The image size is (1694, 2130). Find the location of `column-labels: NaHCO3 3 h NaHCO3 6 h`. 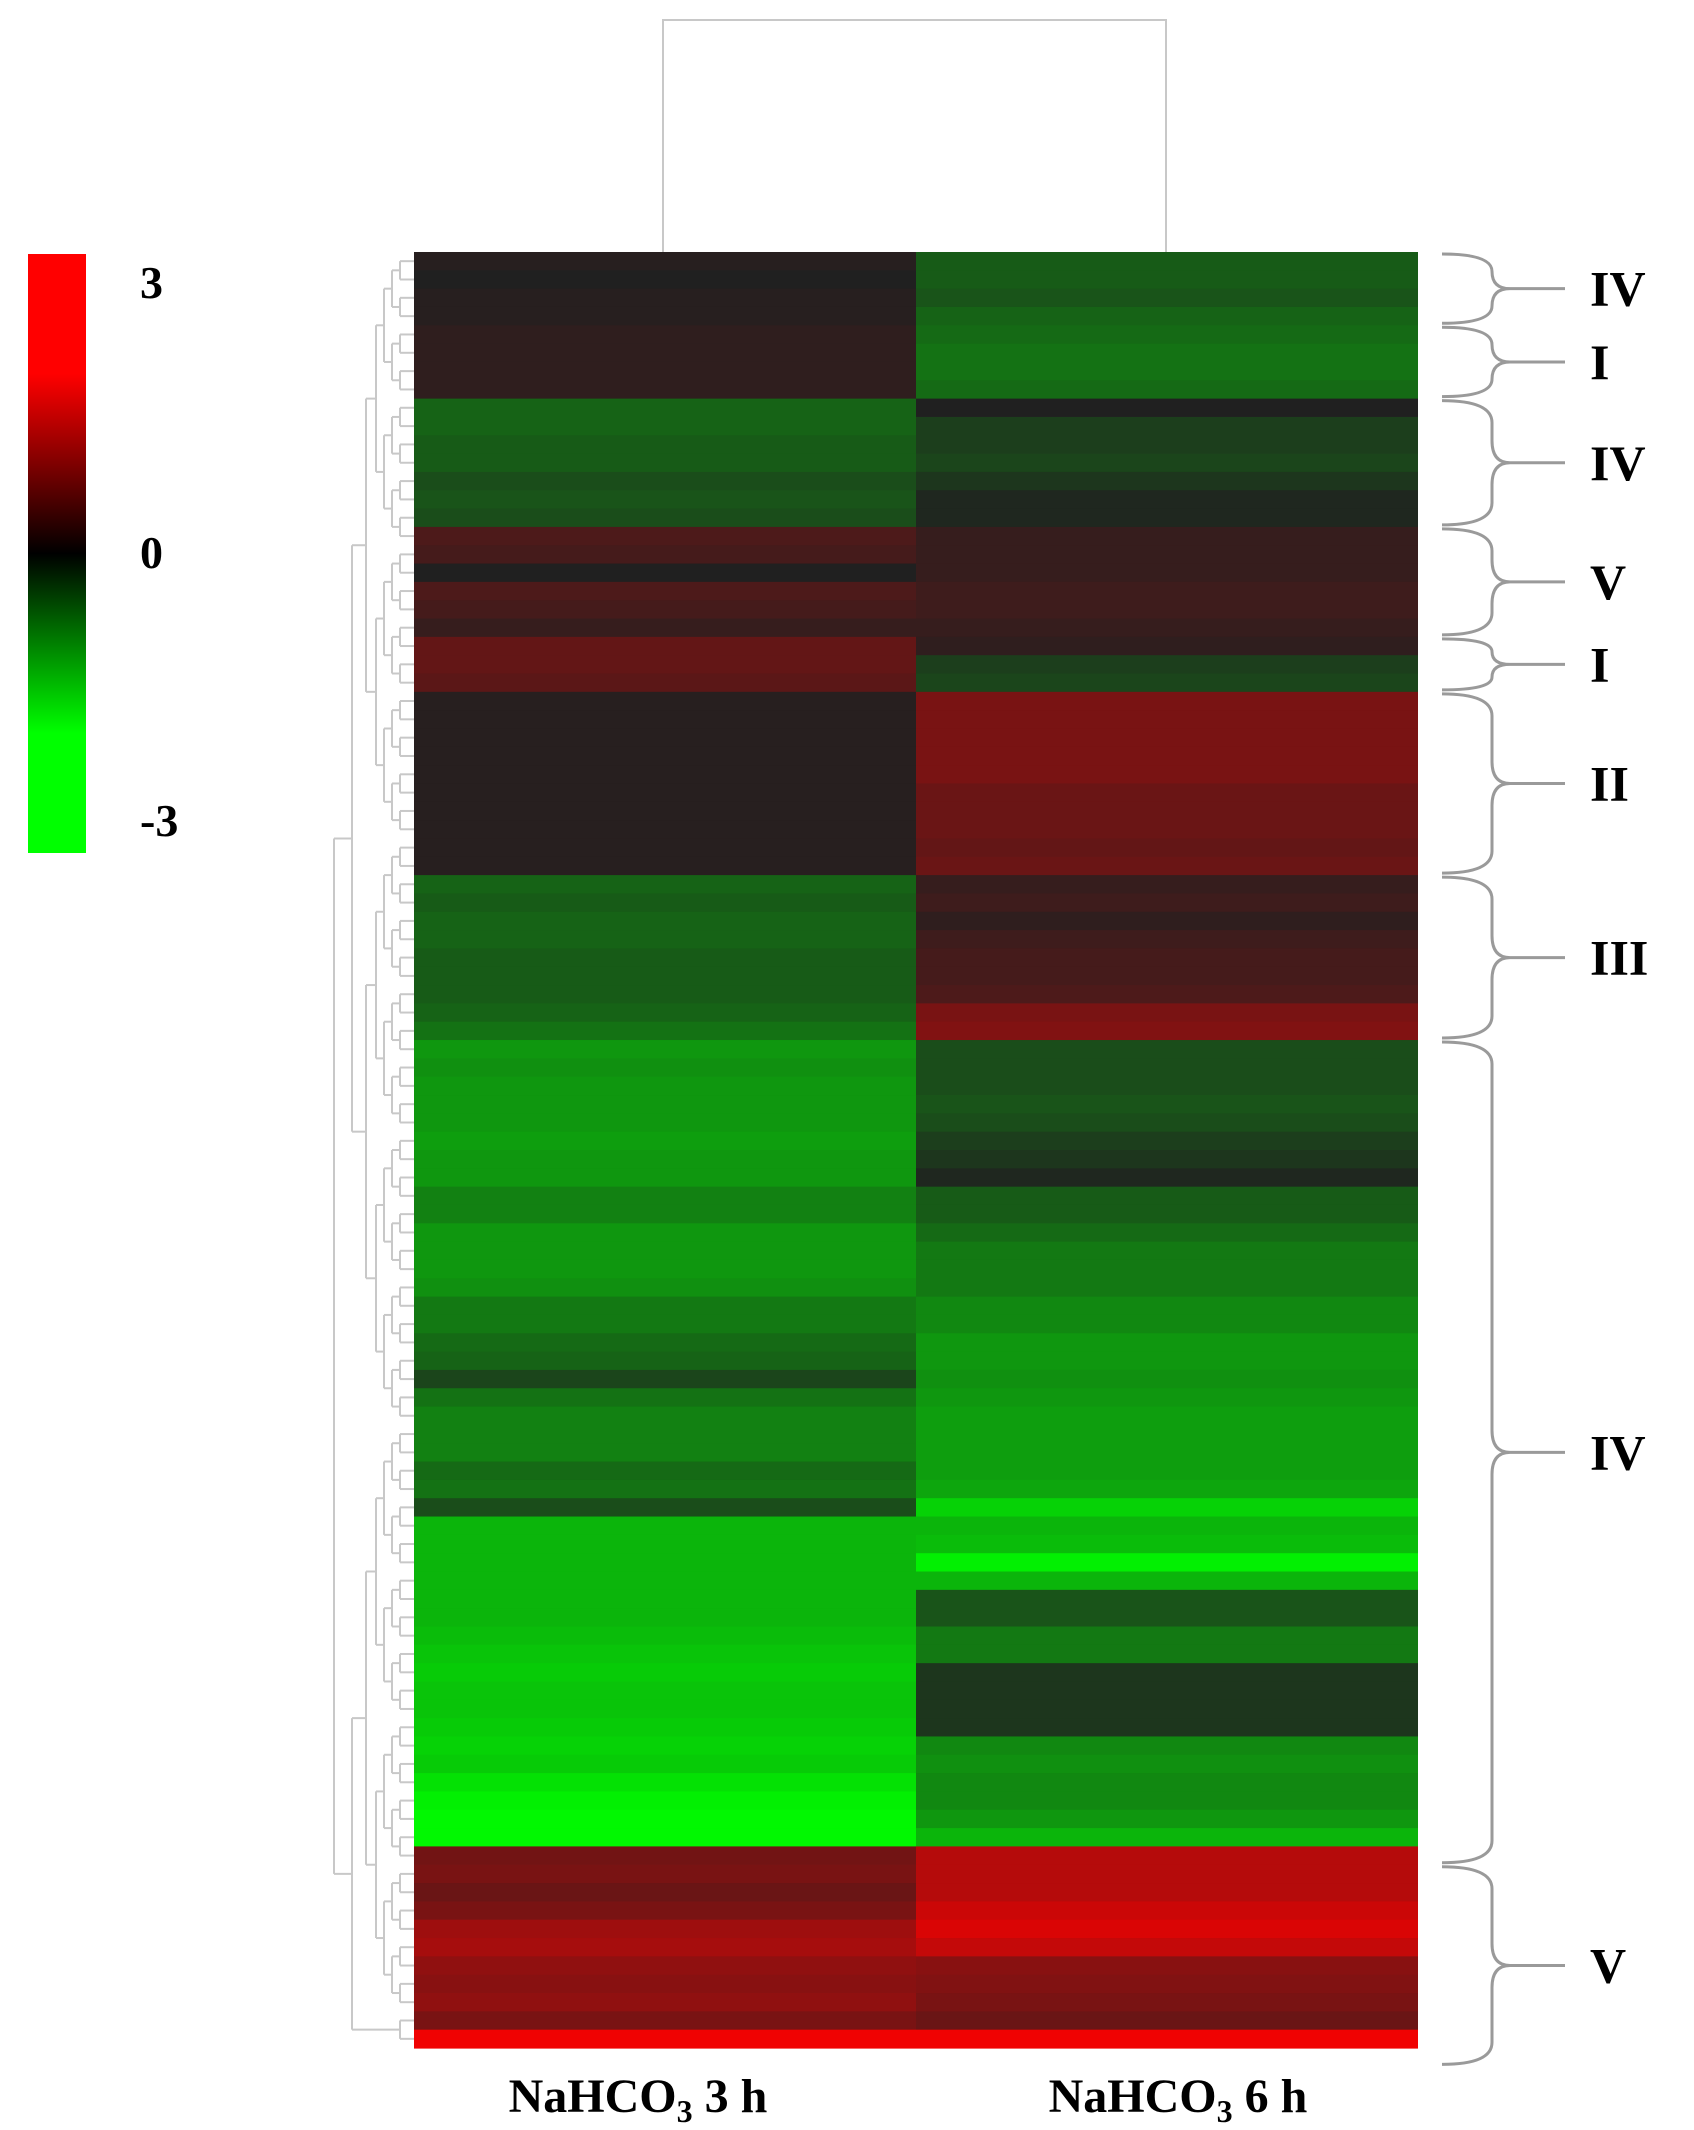

column-labels: NaHCO3 3 h NaHCO3 6 h is located at coordinates (908, 2099).